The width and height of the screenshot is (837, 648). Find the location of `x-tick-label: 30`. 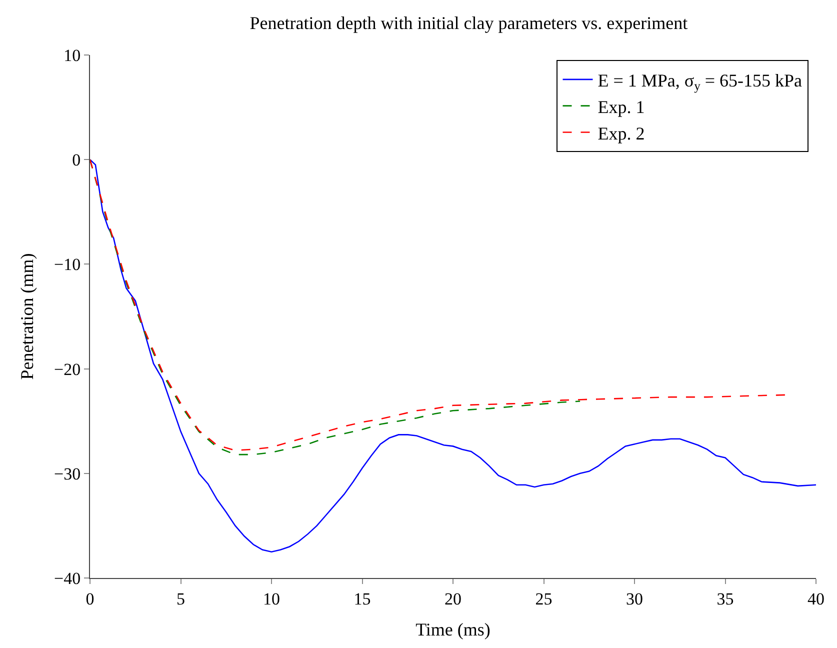

x-tick-label: 30 is located at coordinates (634, 598).